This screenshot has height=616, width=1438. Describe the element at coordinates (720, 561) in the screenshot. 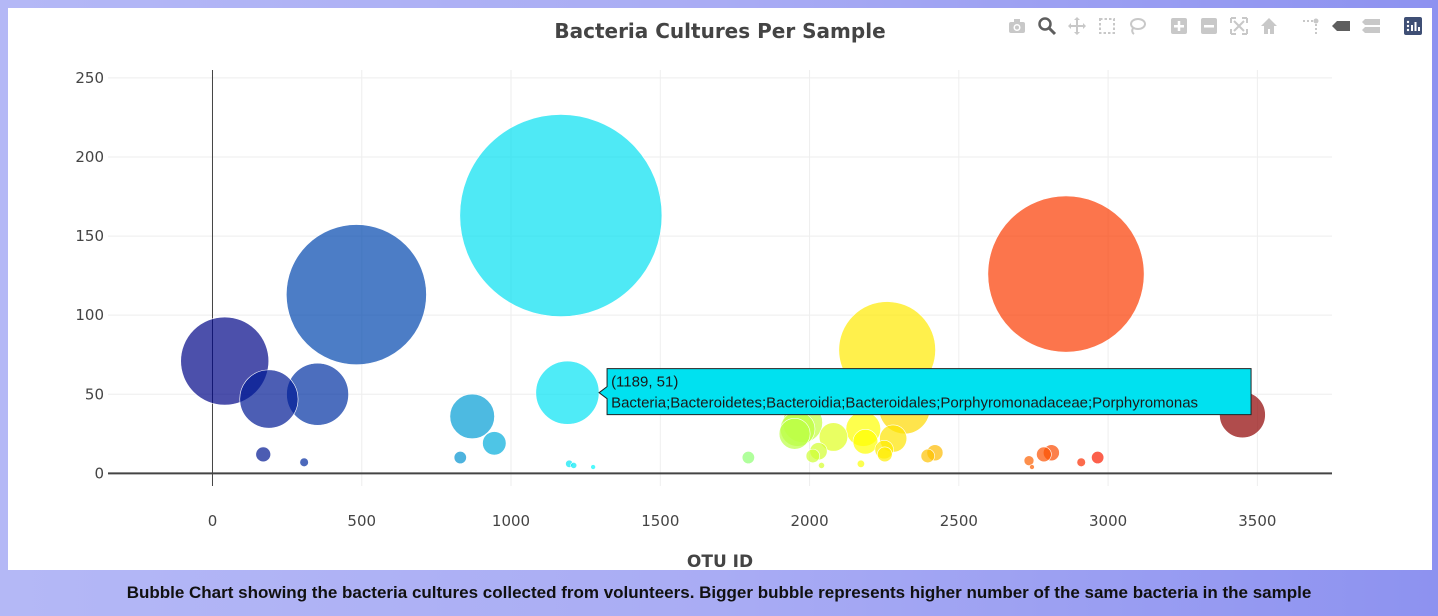

I see `x-axis-title: OTU ID` at that location.